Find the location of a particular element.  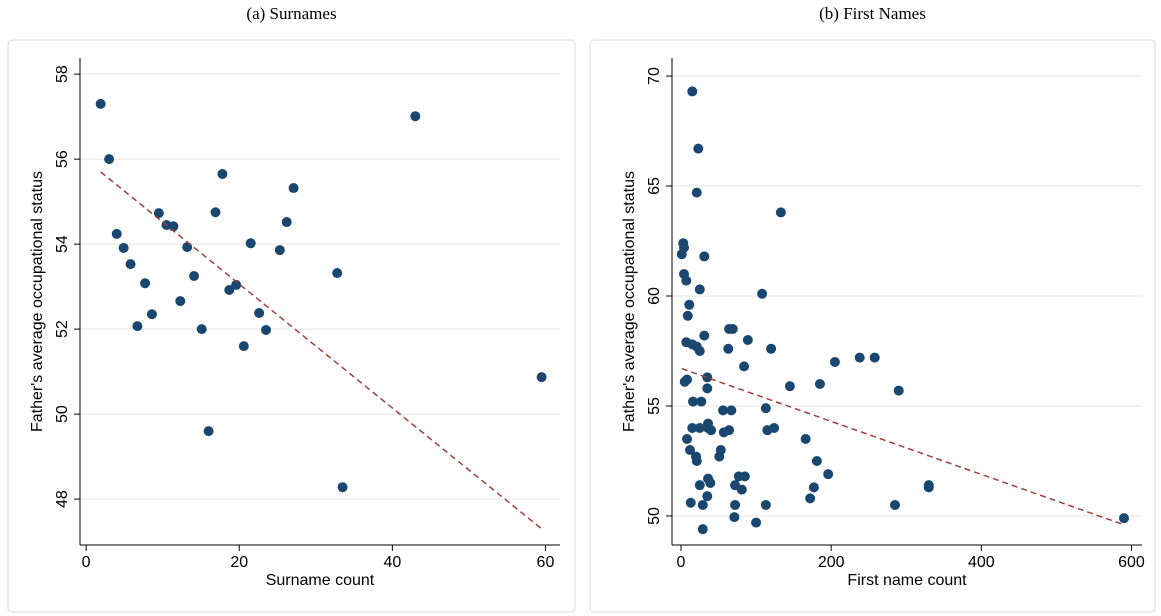

panel-title: (a) Surnames is located at coordinates (291, 13).